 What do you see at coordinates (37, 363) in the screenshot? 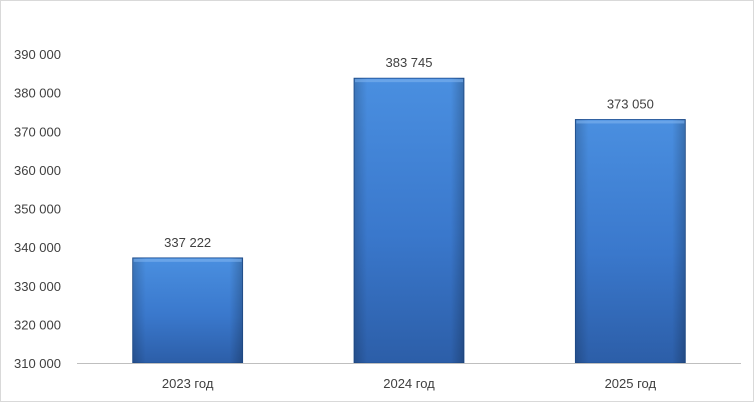
I see `y-tick-label: 310 000` at bounding box center [37, 363].